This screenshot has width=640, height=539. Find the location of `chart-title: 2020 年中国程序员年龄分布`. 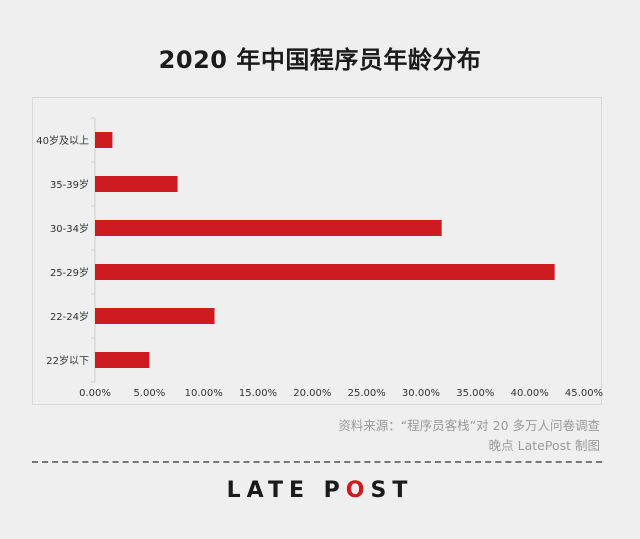

chart-title: 2020 年中国程序员年龄分布 is located at coordinates (320, 60).